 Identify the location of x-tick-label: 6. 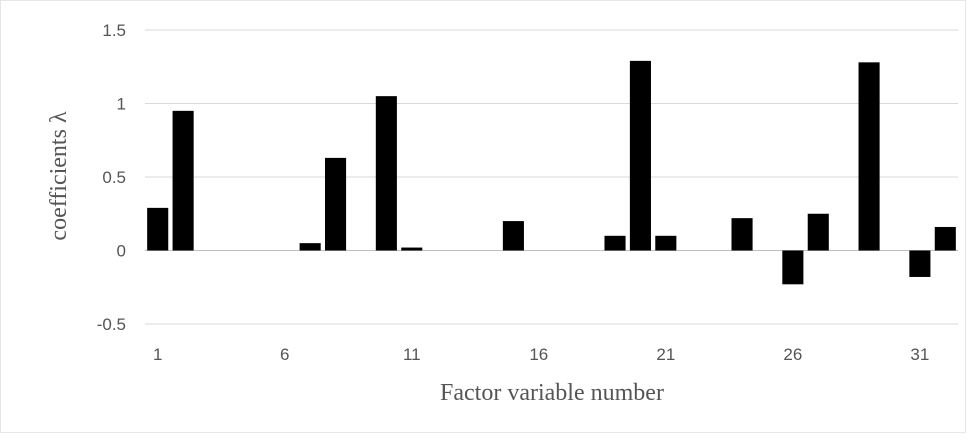
(284, 354).